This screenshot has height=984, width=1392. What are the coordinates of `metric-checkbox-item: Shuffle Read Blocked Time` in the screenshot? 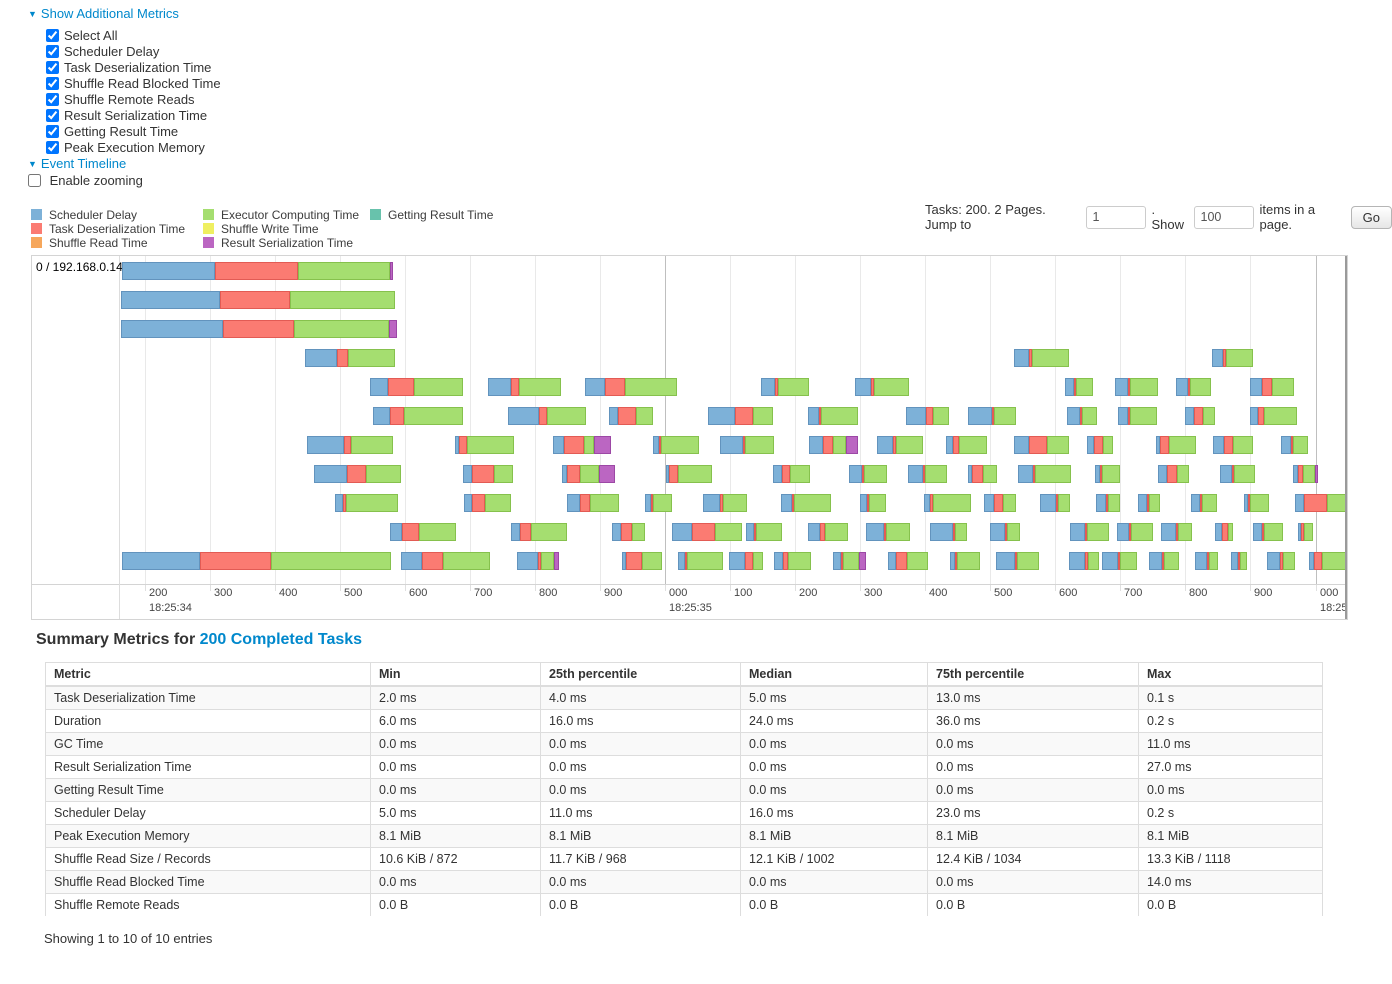 It's located at (135, 84).